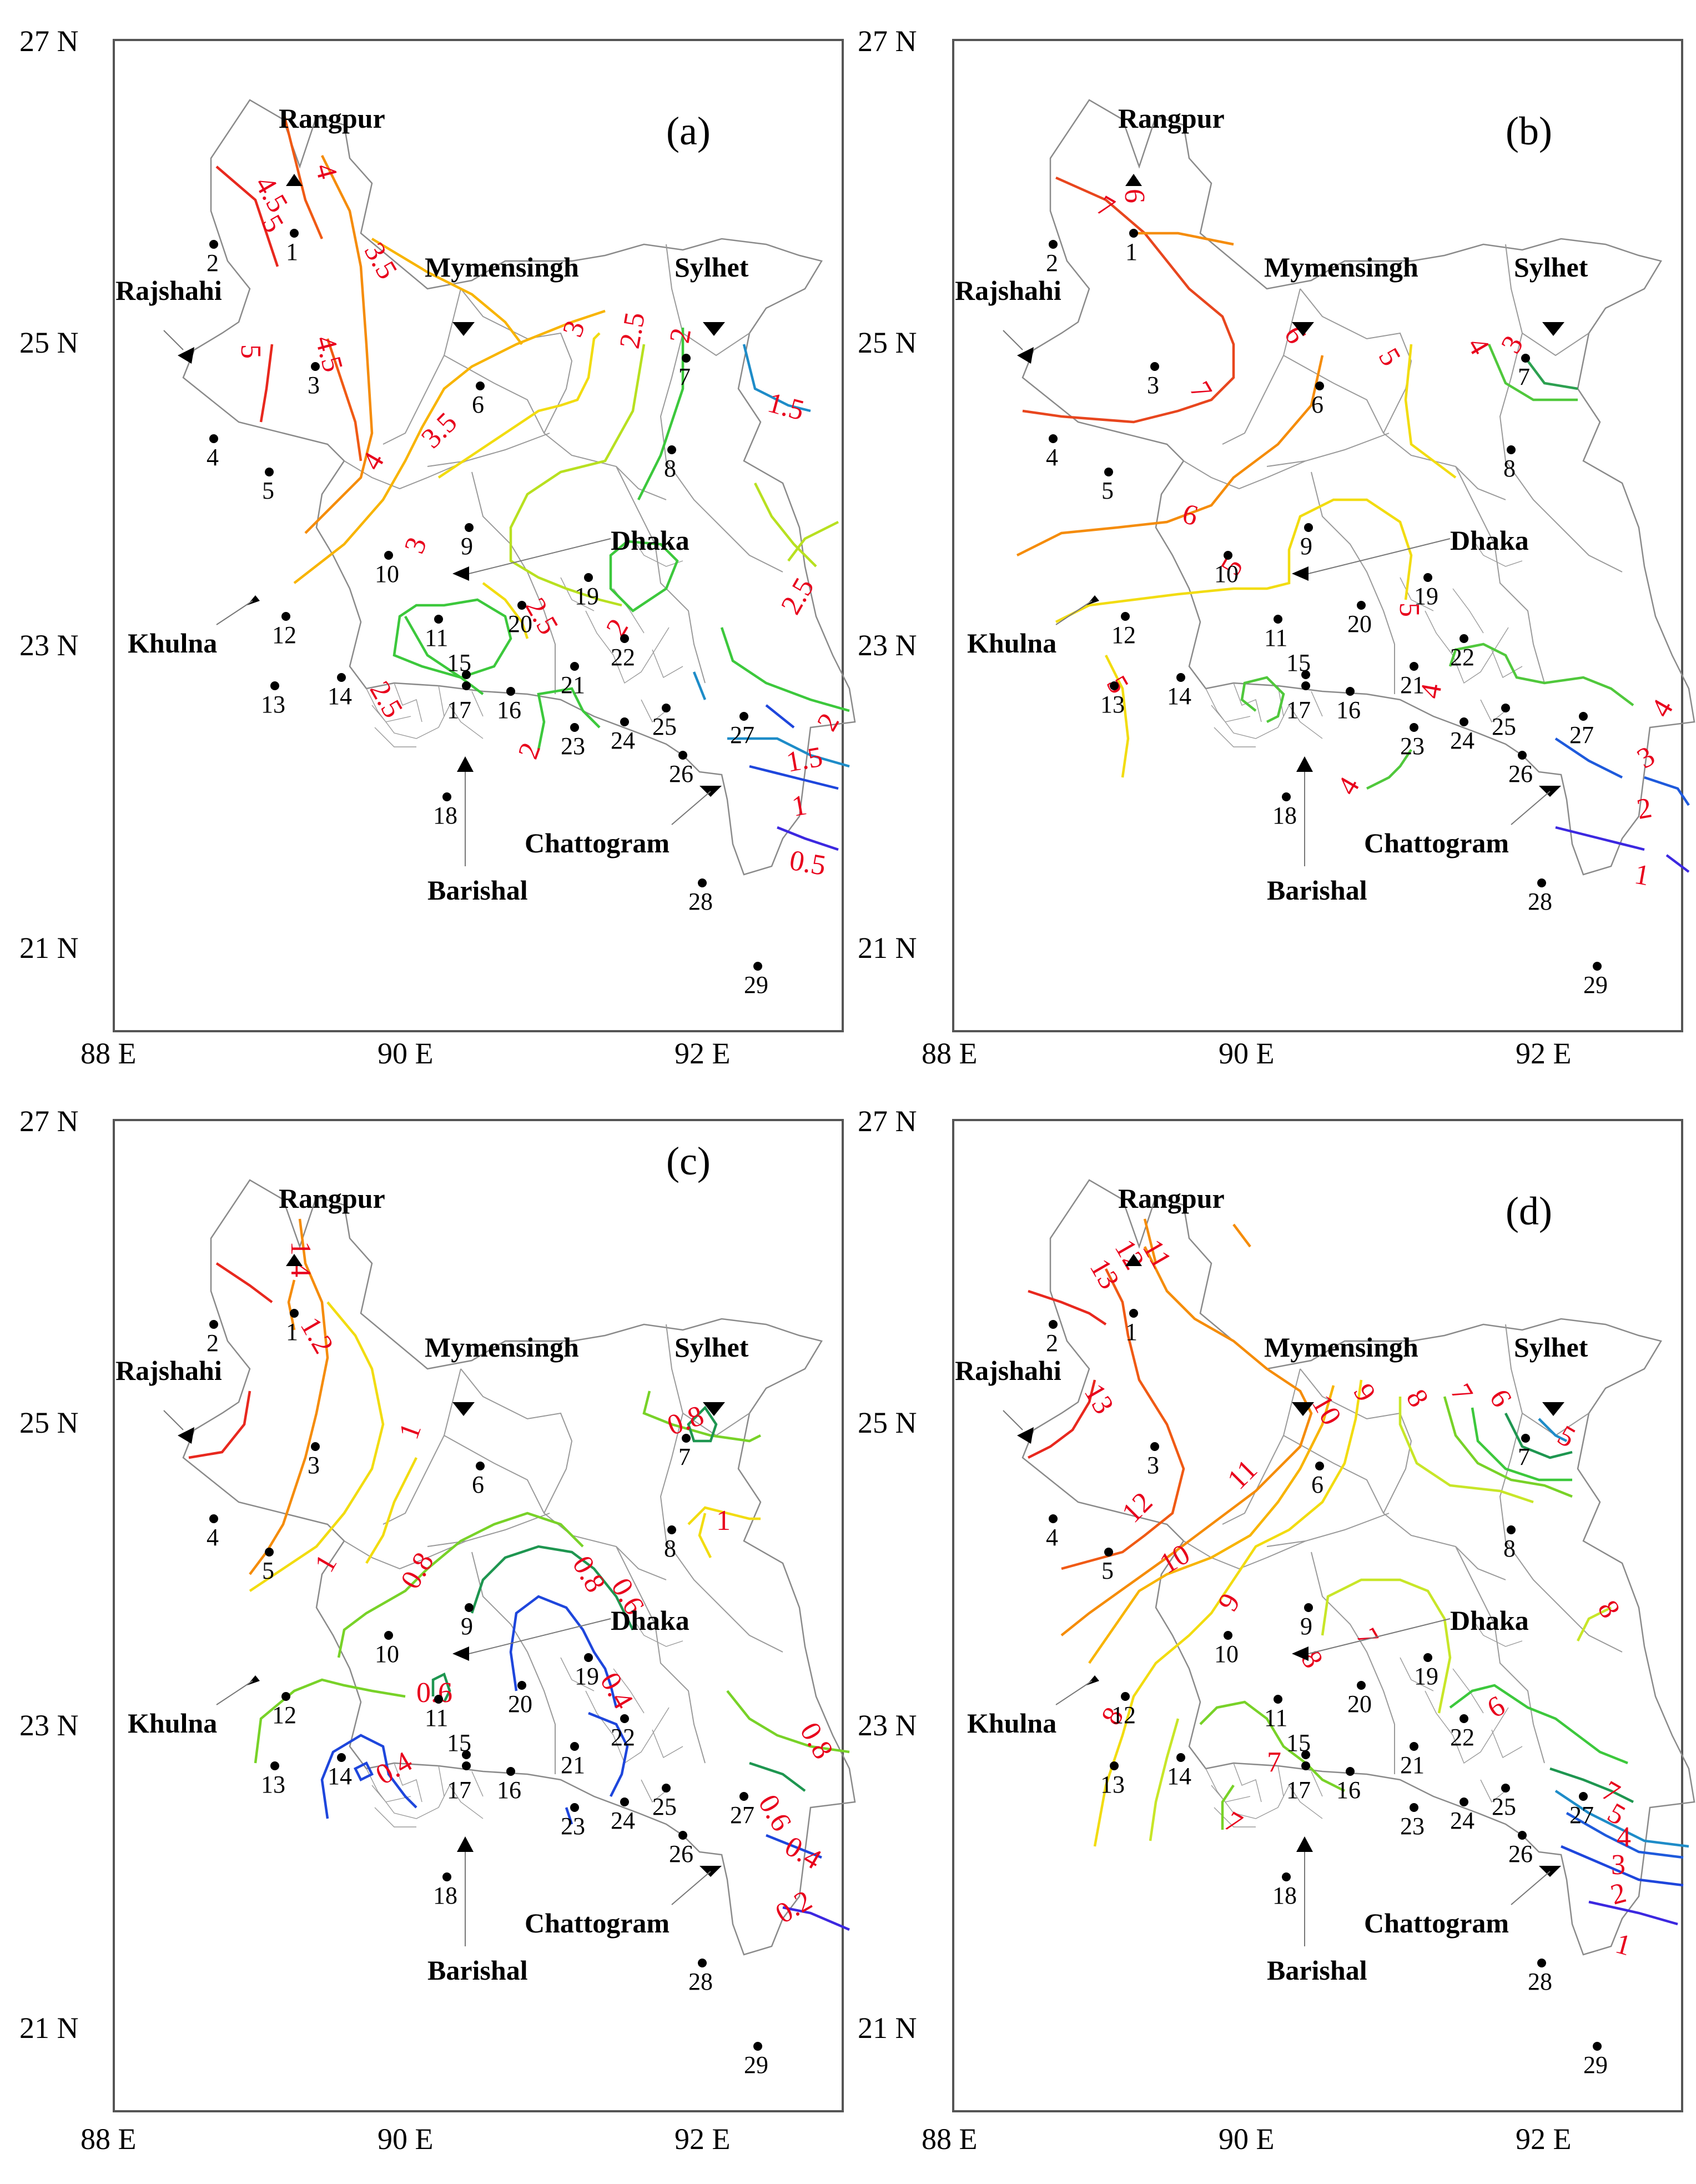 The image size is (1696, 2184). What do you see at coordinates (406, 2139) in the screenshot?
I see `lon-label-90: 90 E` at bounding box center [406, 2139].